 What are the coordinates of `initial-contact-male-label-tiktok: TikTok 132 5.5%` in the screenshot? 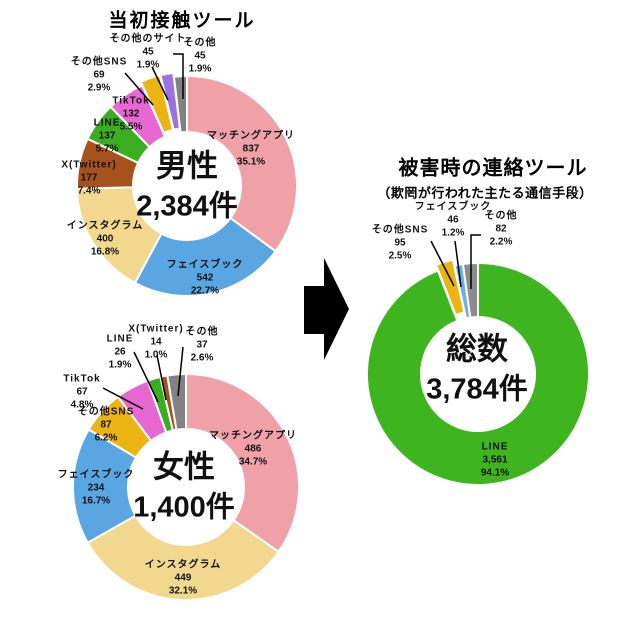 It's located at (130, 114).